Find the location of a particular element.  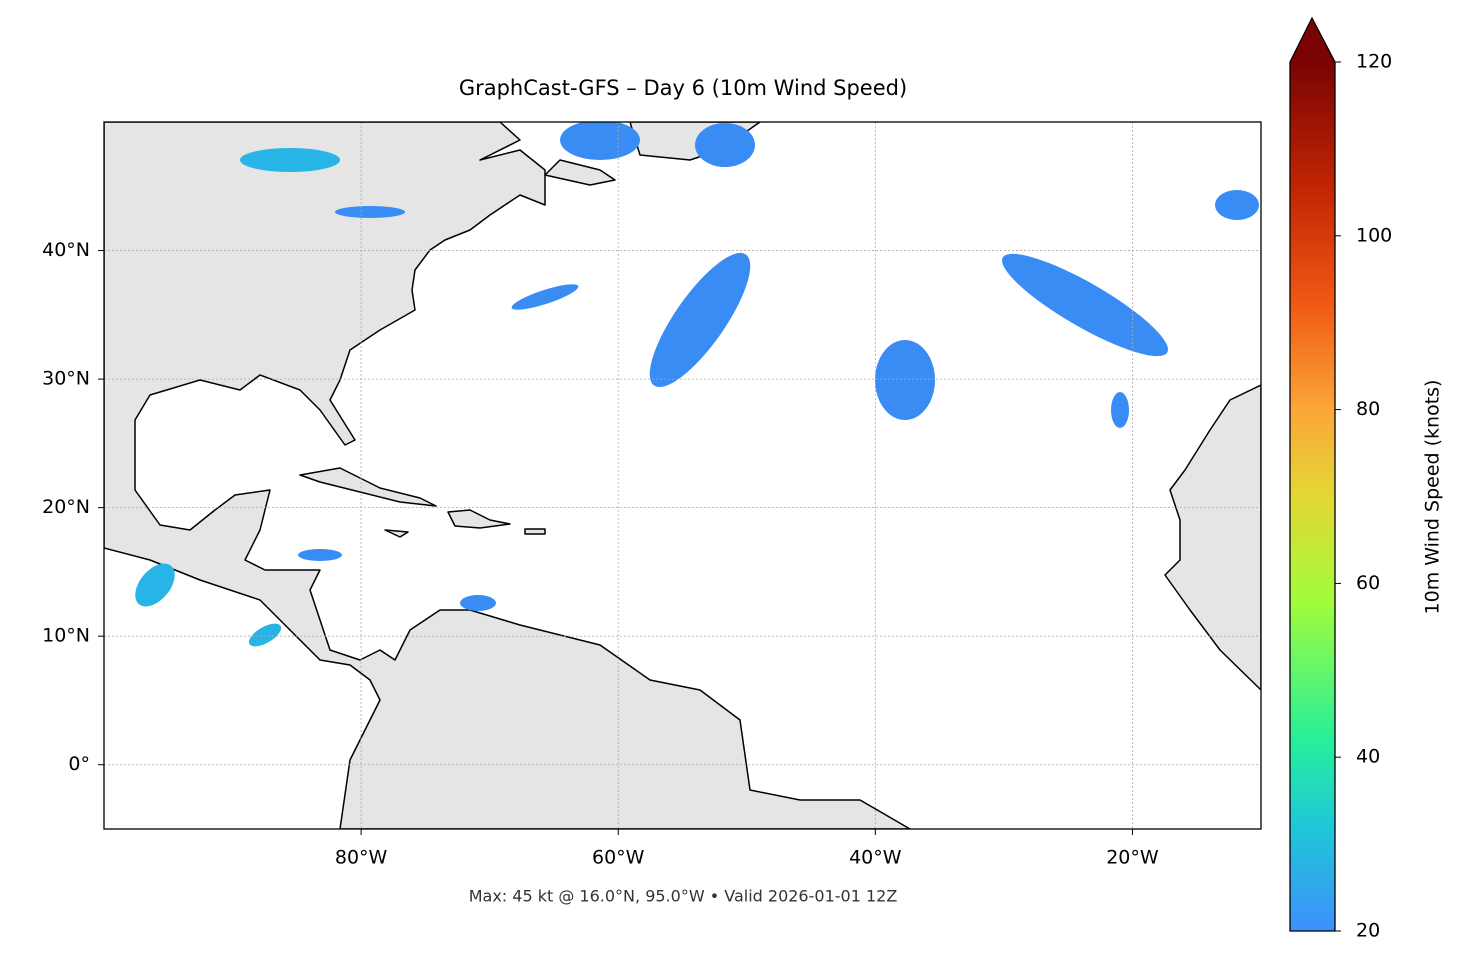

cuba is located at coordinates (368, 487).